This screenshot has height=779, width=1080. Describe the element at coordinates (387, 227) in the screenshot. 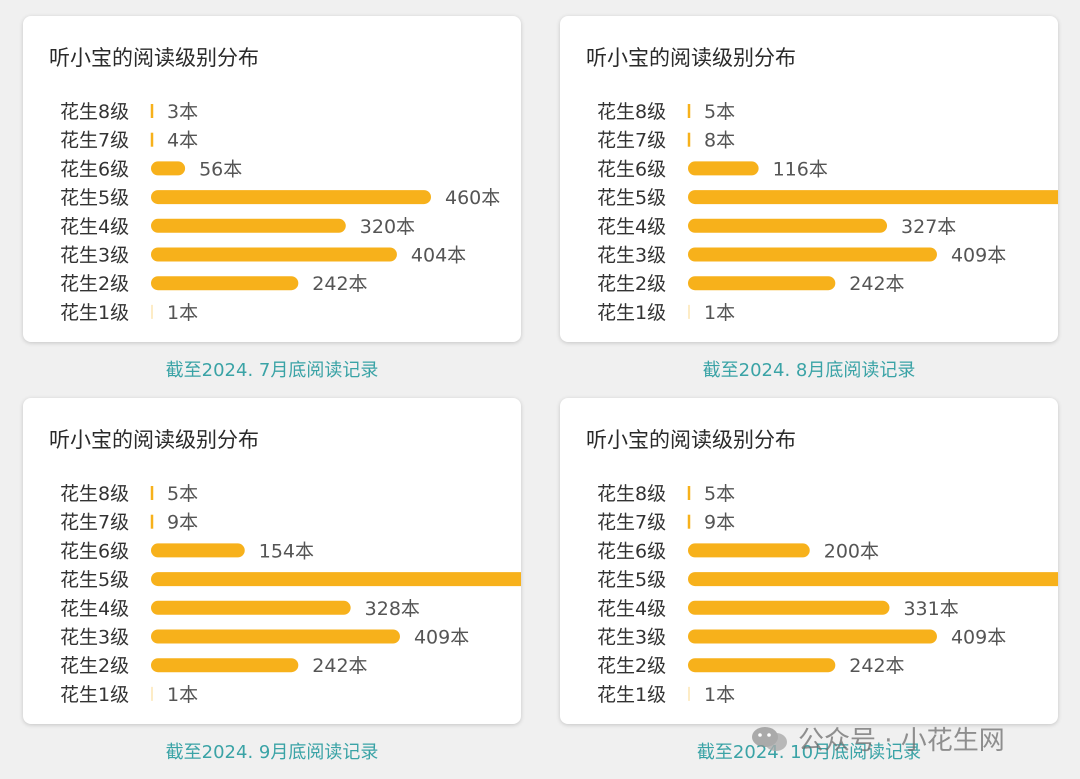

I see `value-label: 320本` at that location.